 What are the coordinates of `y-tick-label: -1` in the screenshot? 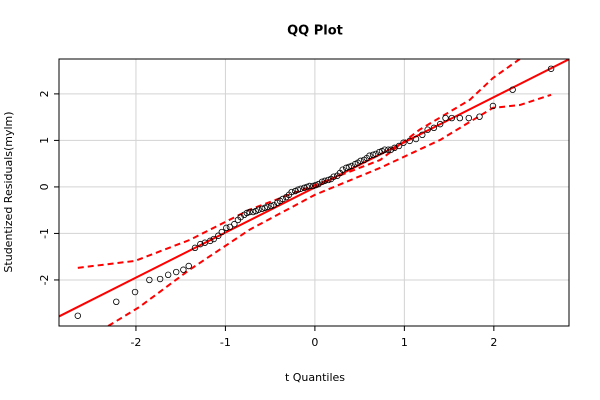 It's located at (44, 233).